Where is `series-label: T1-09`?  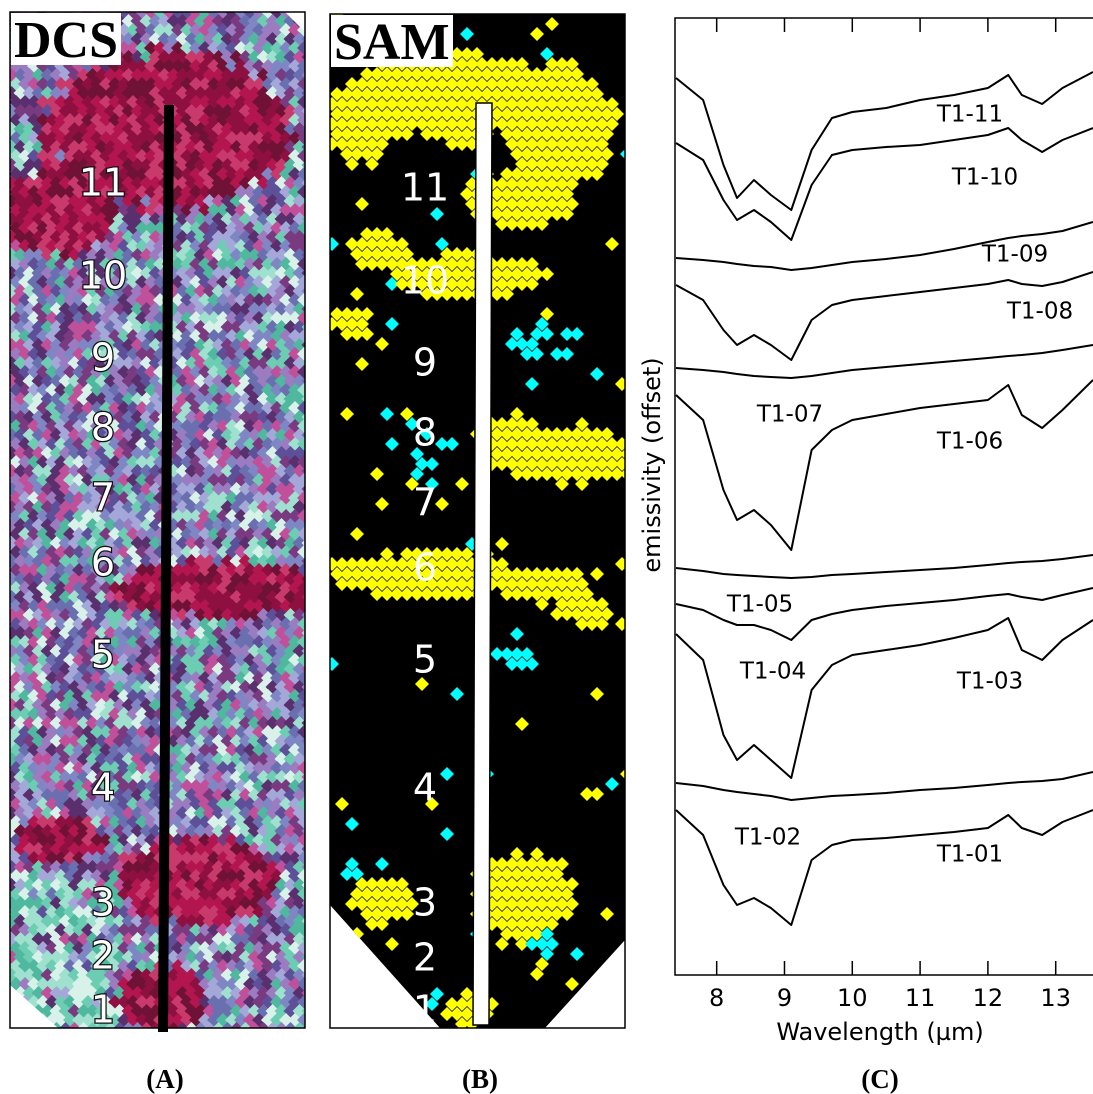
series-label: T1-09 is located at coordinates (1014, 255).